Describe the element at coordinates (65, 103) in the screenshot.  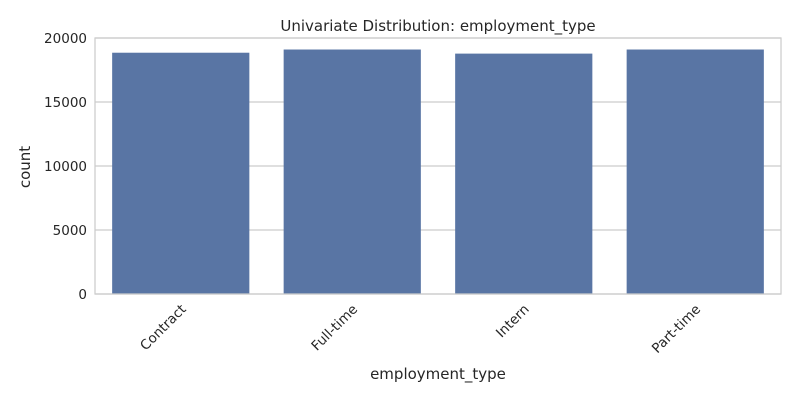
I see `y-tick-label: 15000` at that location.